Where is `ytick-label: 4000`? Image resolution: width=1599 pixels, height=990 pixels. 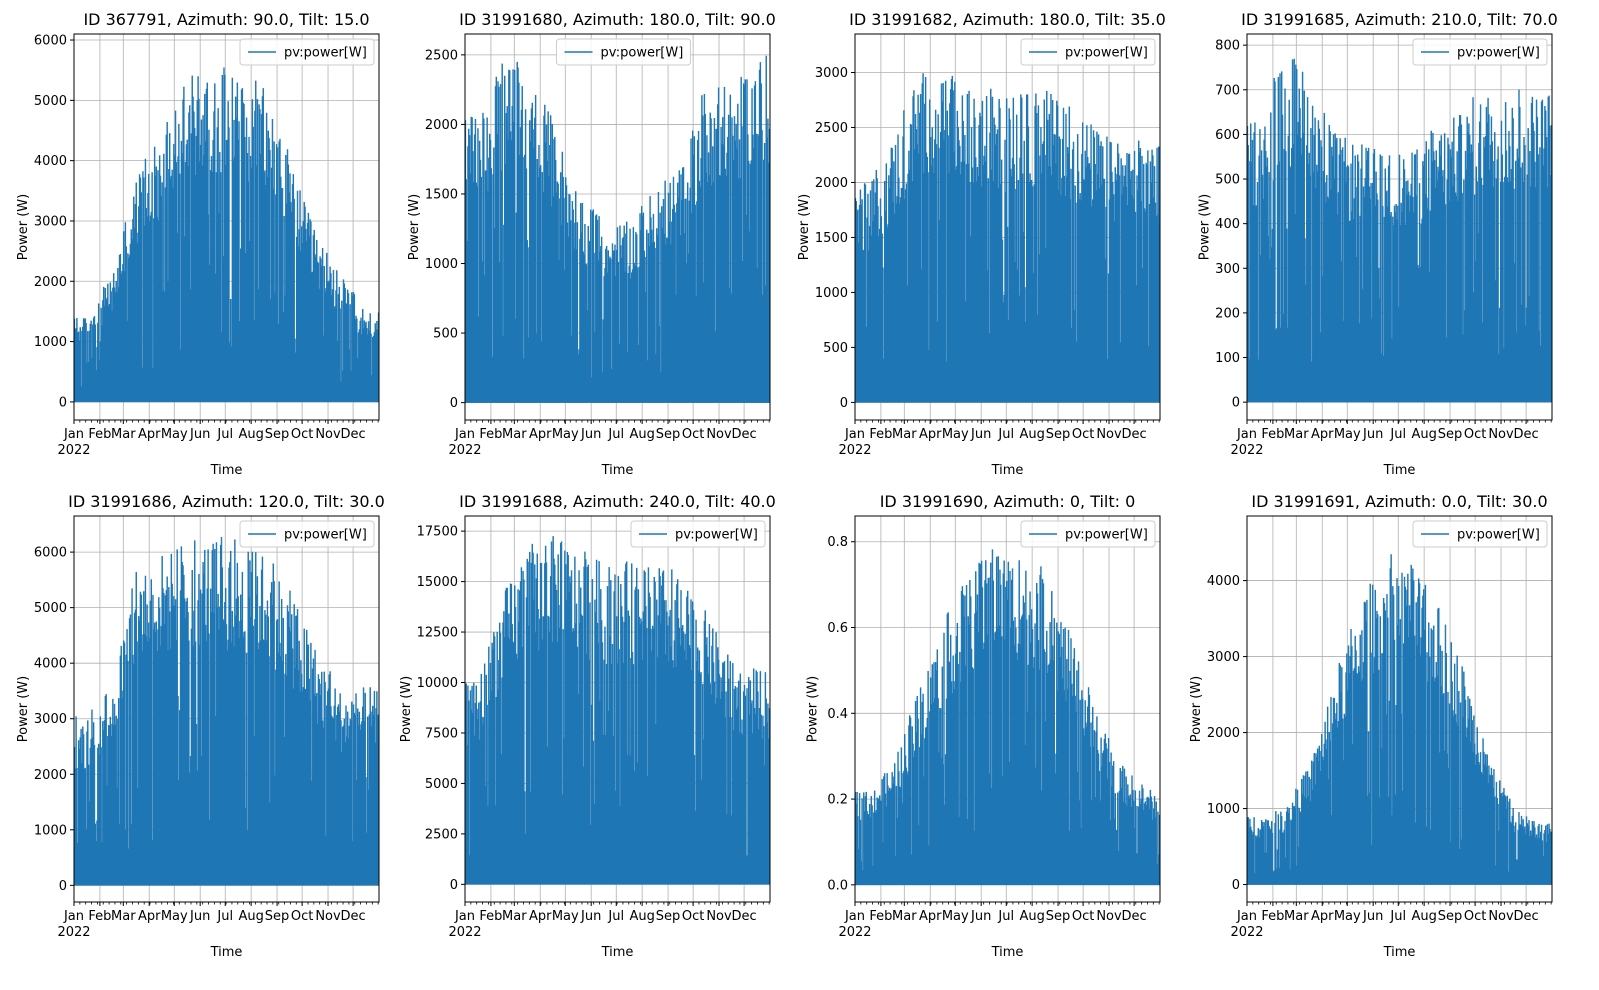
ytick-label: 4000 is located at coordinates (50, 161).